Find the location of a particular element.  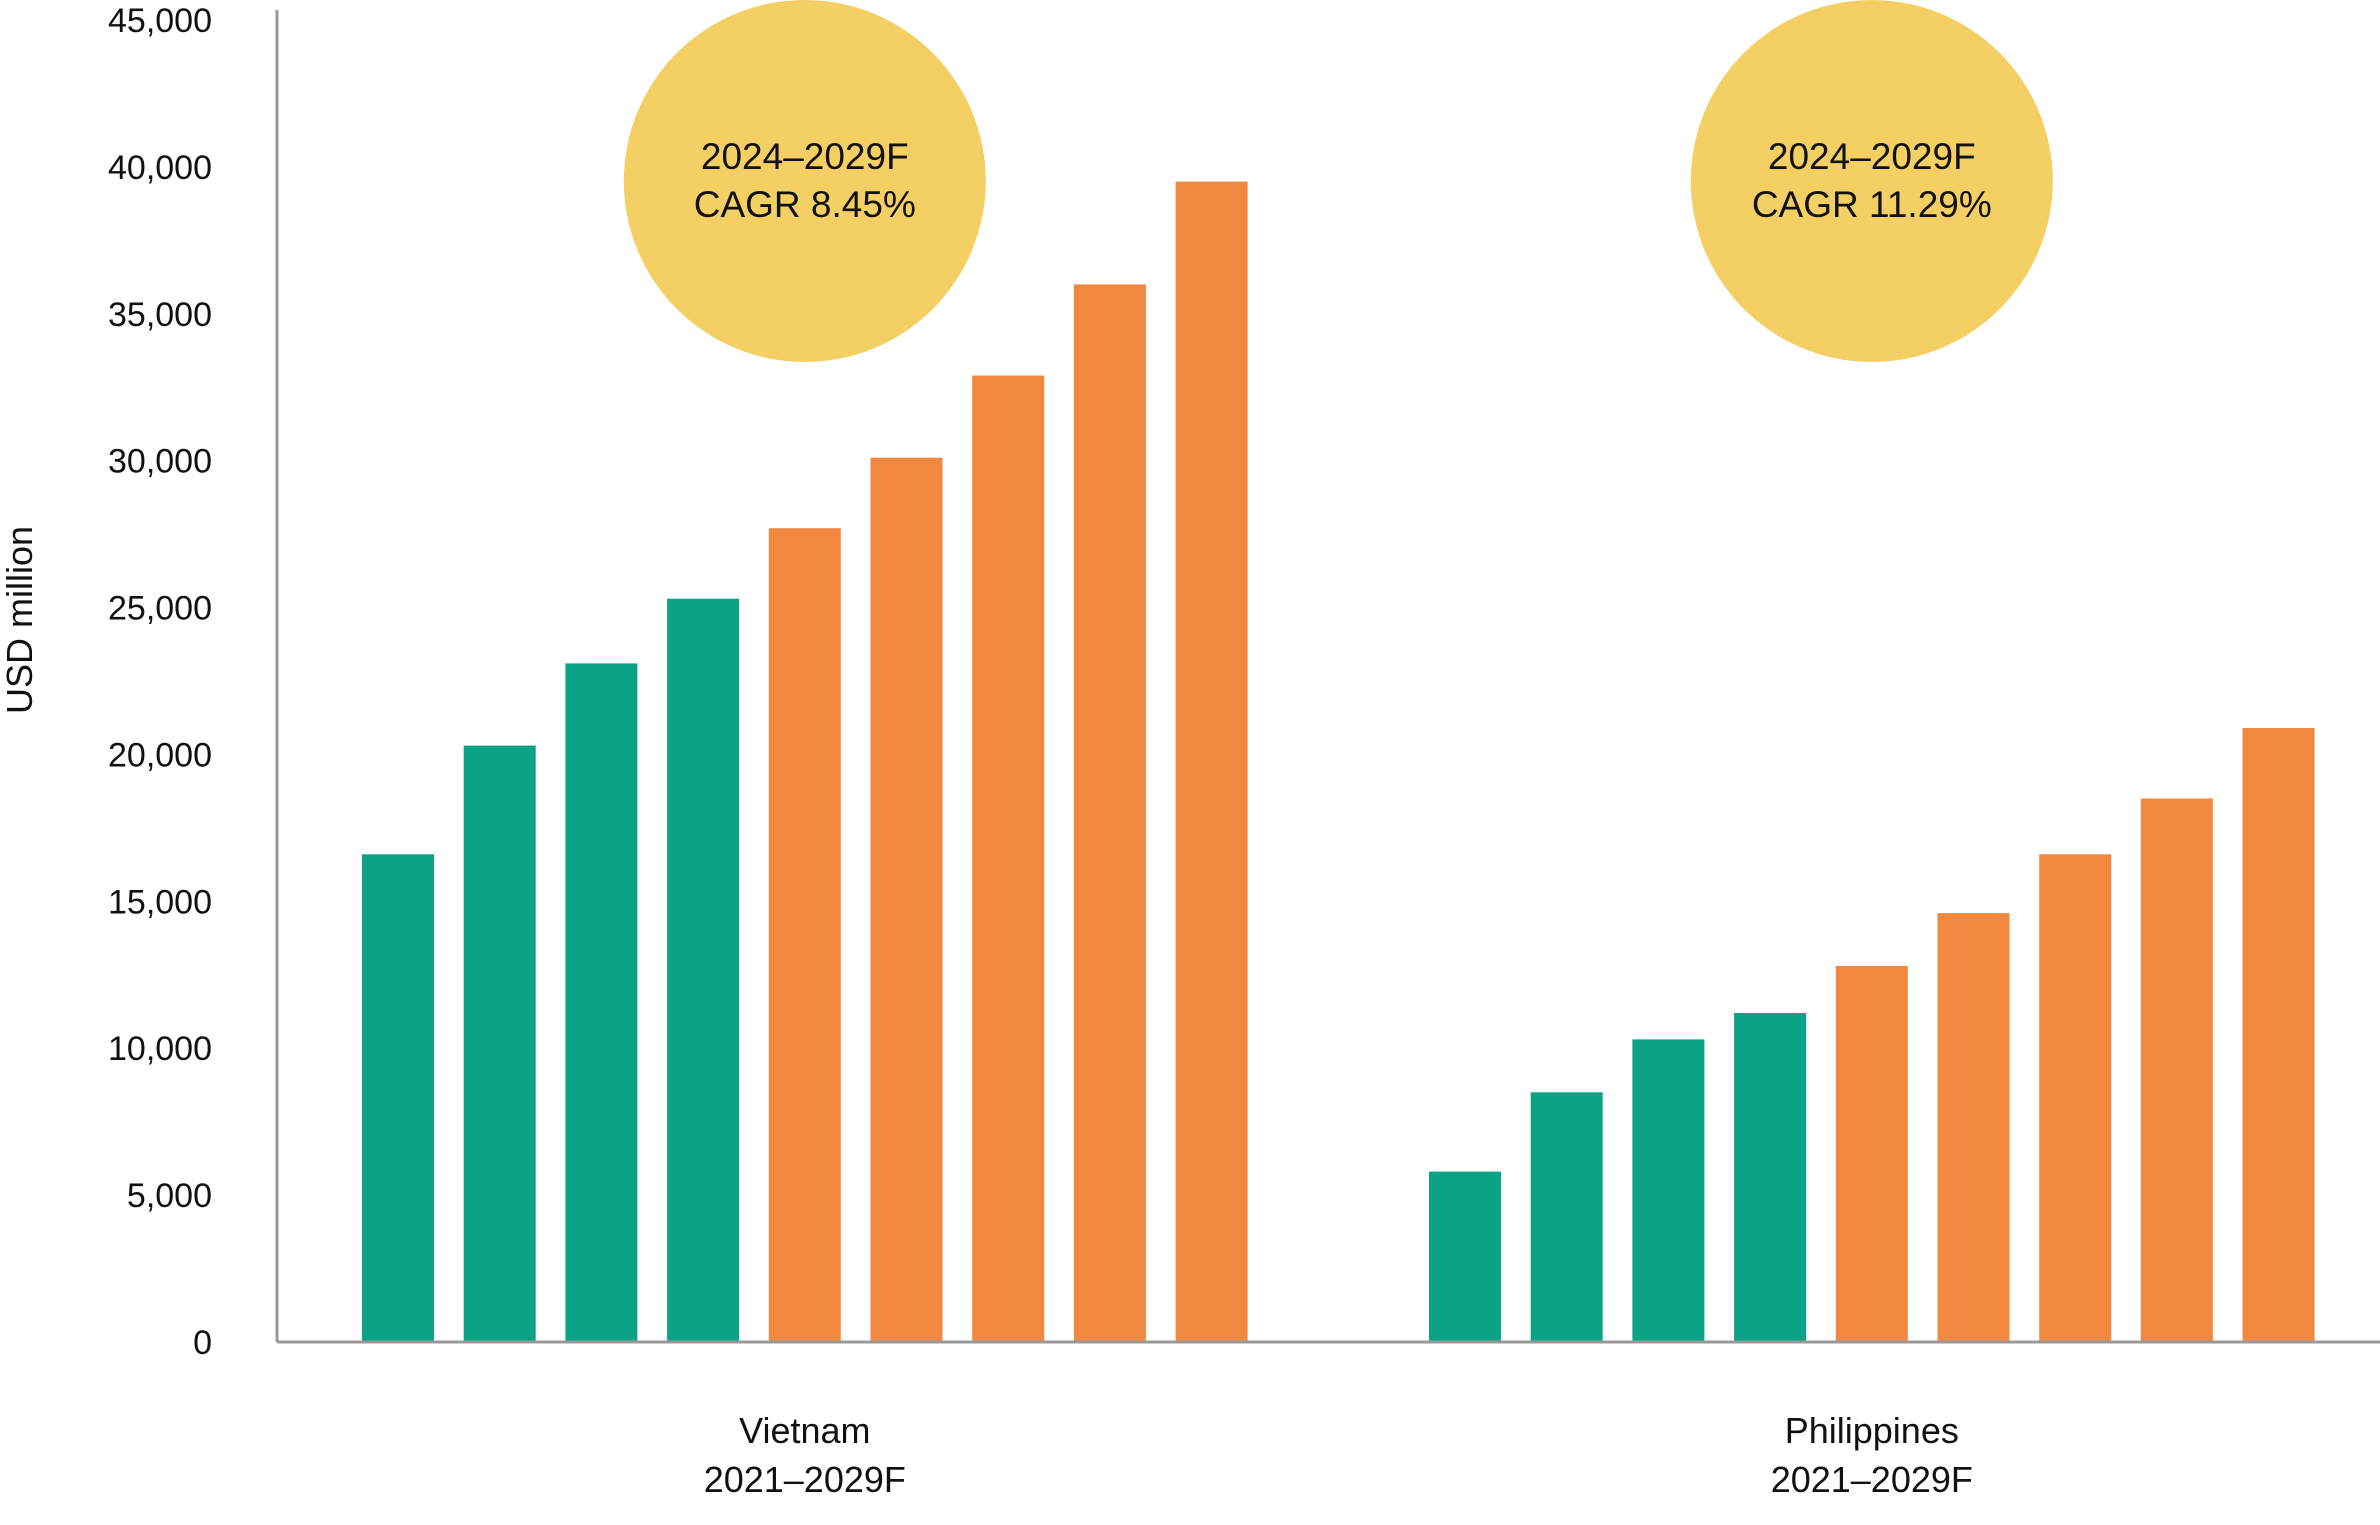

bar-vietnam-2025F is located at coordinates (804, 935).